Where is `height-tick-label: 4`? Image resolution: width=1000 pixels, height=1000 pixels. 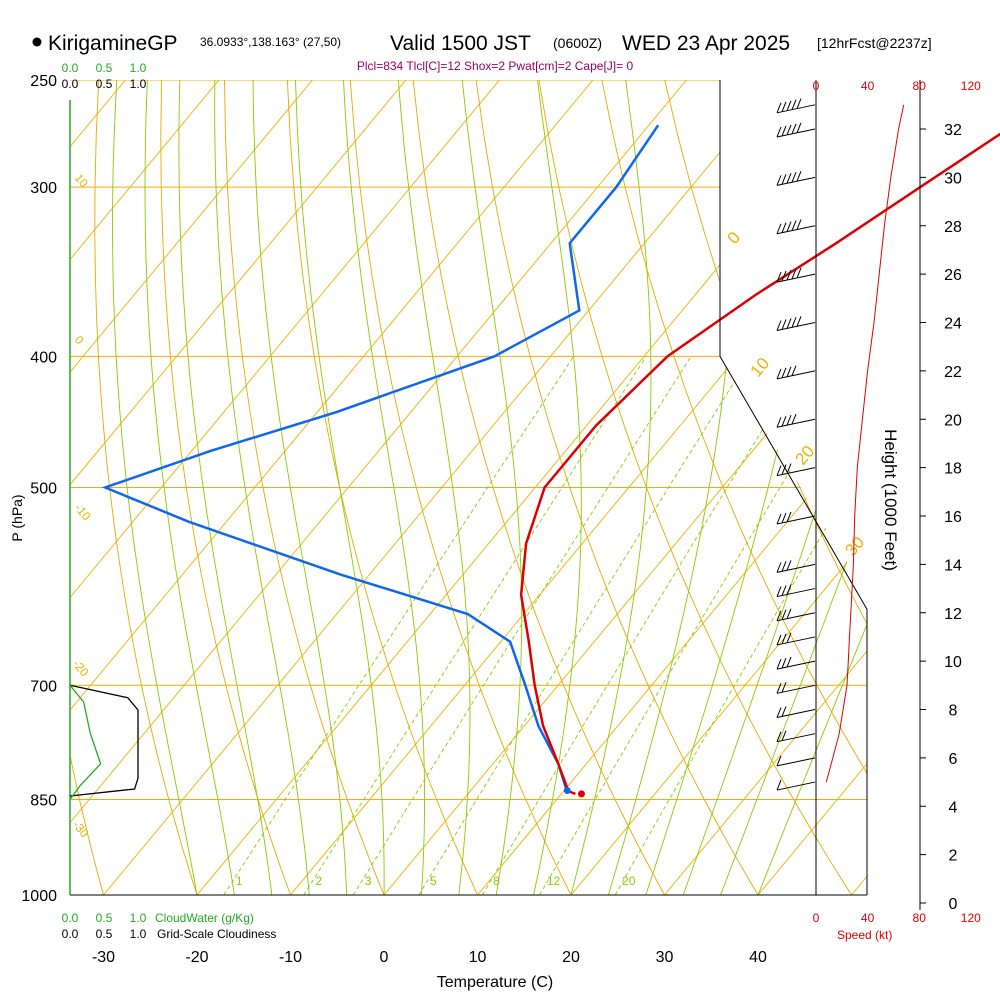 height-tick-label: 4 is located at coordinates (953, 807).